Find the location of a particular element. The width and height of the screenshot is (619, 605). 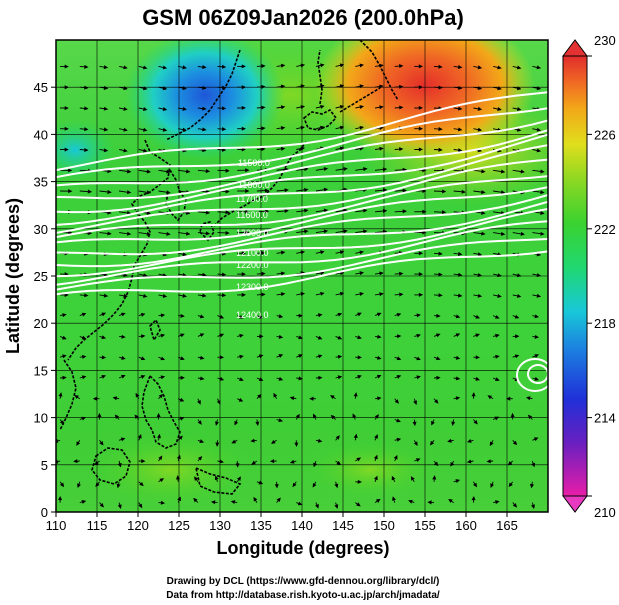

coastline-kamchatka is located at coordinates (379, 70).